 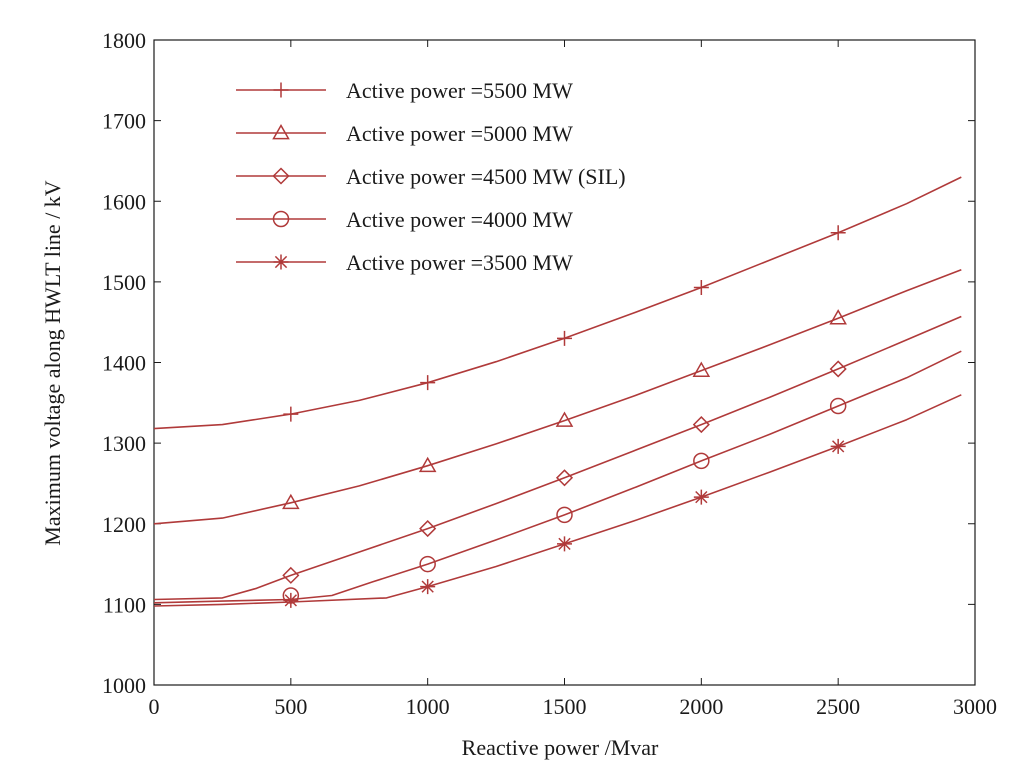 What do you see at coordinates (701, 706) in the screenshot?
I see `x-tick-label: 2000` at bounding box center [701, 706].